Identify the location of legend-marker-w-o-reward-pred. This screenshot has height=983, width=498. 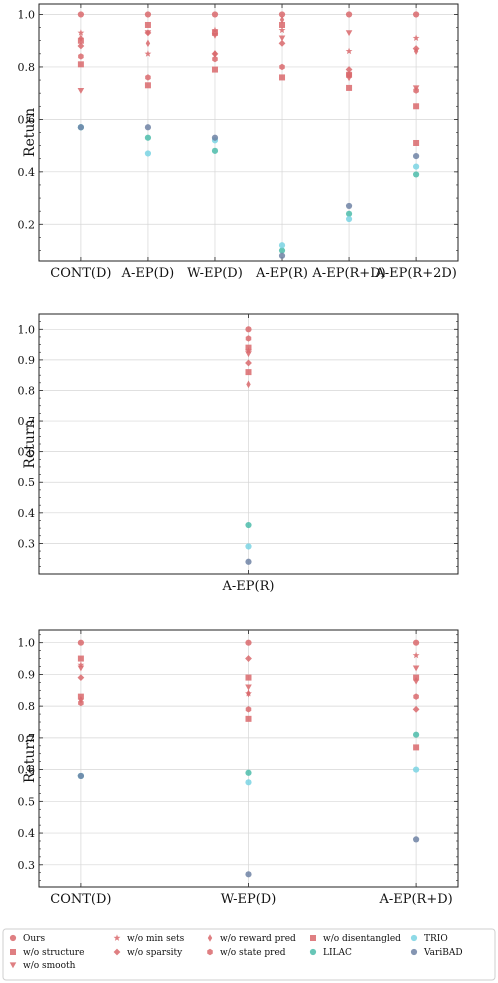
(210, 938).